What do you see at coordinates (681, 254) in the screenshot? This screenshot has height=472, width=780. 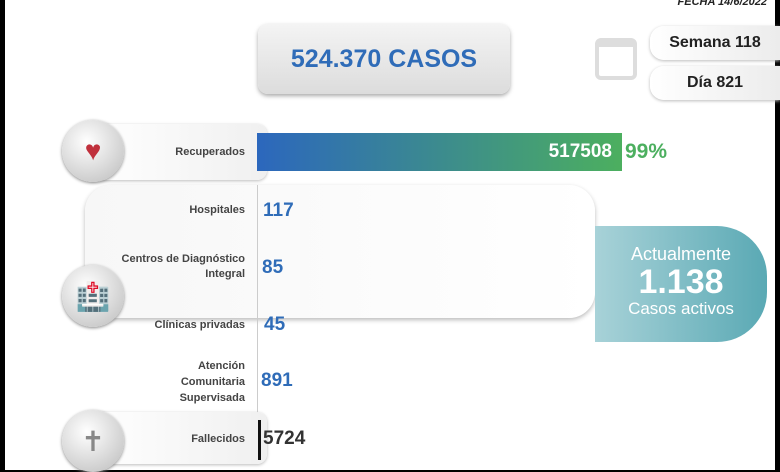 I see `active-title: Actualmente` at bounding box center [681, 254].